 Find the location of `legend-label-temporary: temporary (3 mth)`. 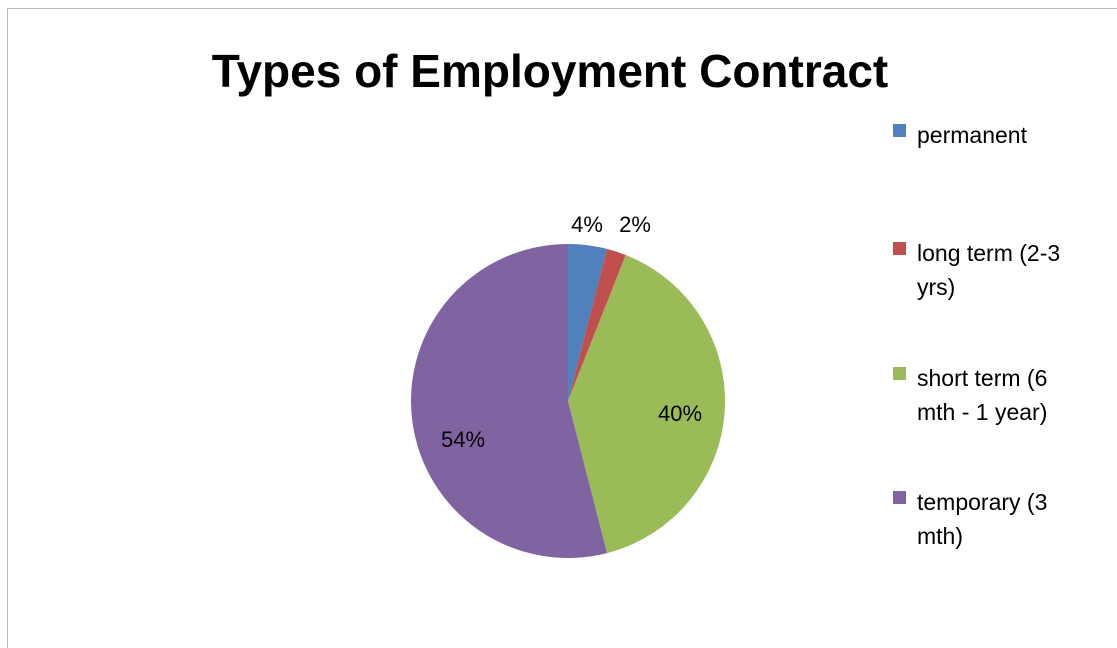

legend-label-temporary: temporary (3 mth) is located at coordinates (982, 519).